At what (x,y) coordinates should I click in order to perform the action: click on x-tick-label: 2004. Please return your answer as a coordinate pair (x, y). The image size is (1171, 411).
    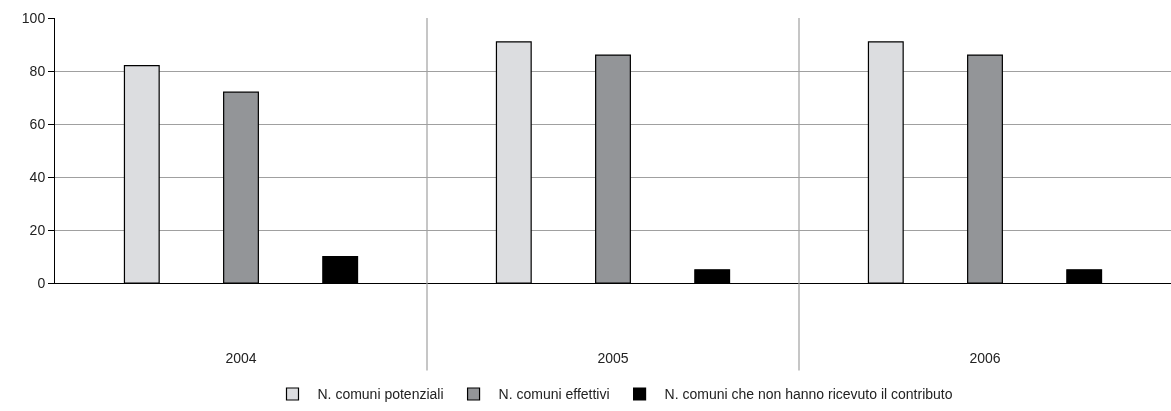
    Looking at the image, I should click on (241, 357).